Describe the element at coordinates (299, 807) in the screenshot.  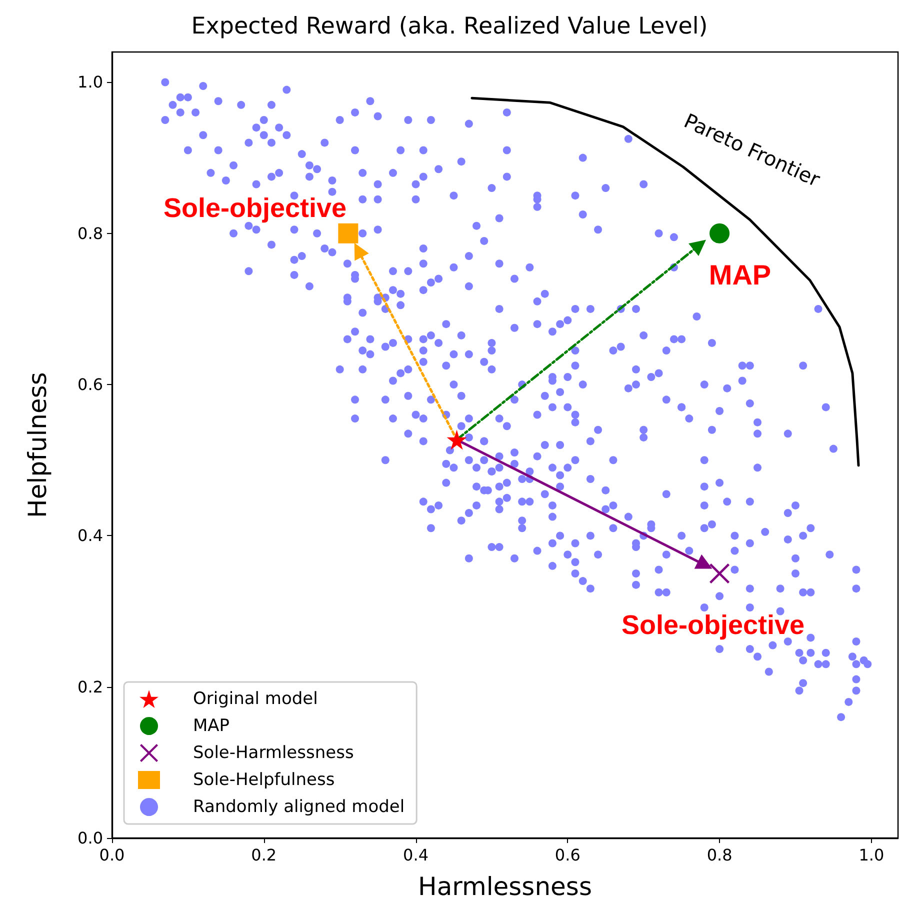
I see `legend-label: Randomly aligned model` at that location.